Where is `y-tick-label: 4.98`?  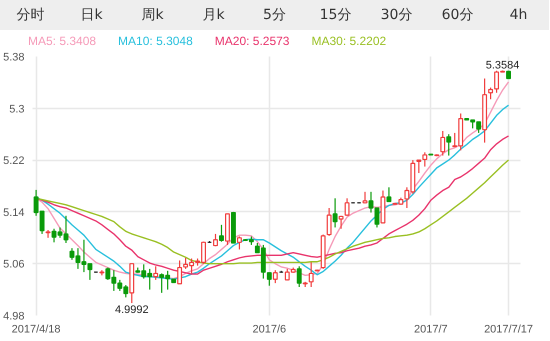 y-tick-label: 4.98 is located at coordinates (14, 316).